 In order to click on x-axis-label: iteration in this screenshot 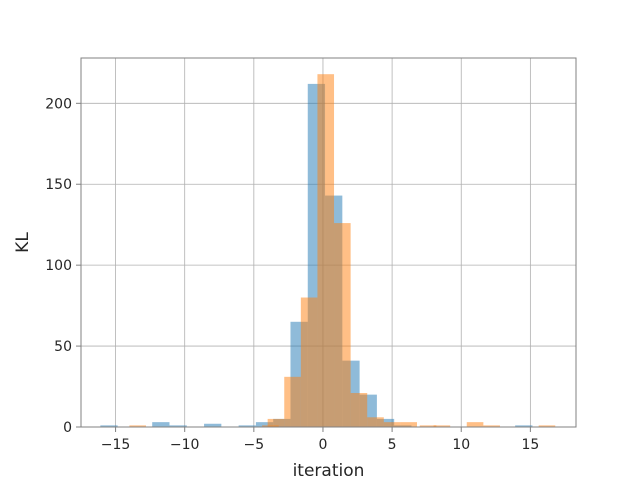, I will do `click(329, 470)`.